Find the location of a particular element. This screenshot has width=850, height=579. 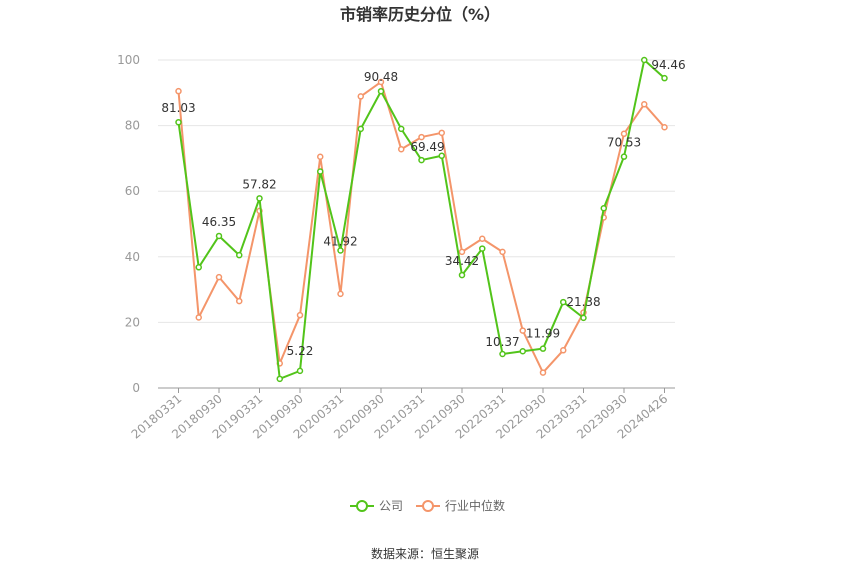

data-label-16: 10.37 is located at coordinates (502, 342).